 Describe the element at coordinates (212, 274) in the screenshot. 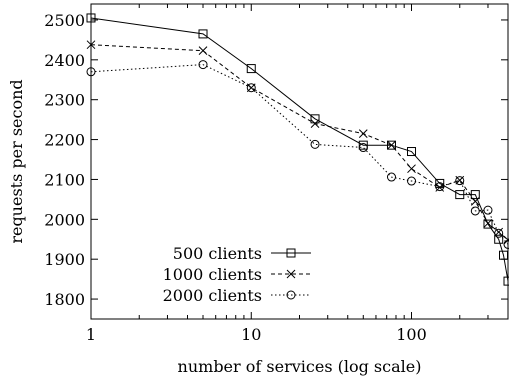

I see `legend-label: 1000 clients` at that location.